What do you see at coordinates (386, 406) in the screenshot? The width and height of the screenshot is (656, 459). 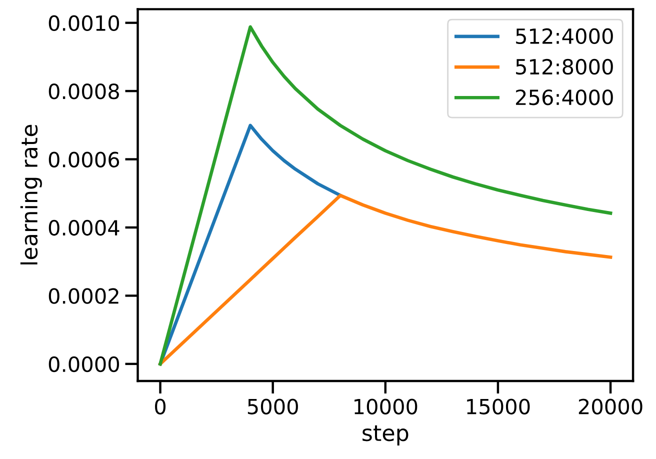 I see `x-tick-label: 10000` at bounding box center [386, 406].